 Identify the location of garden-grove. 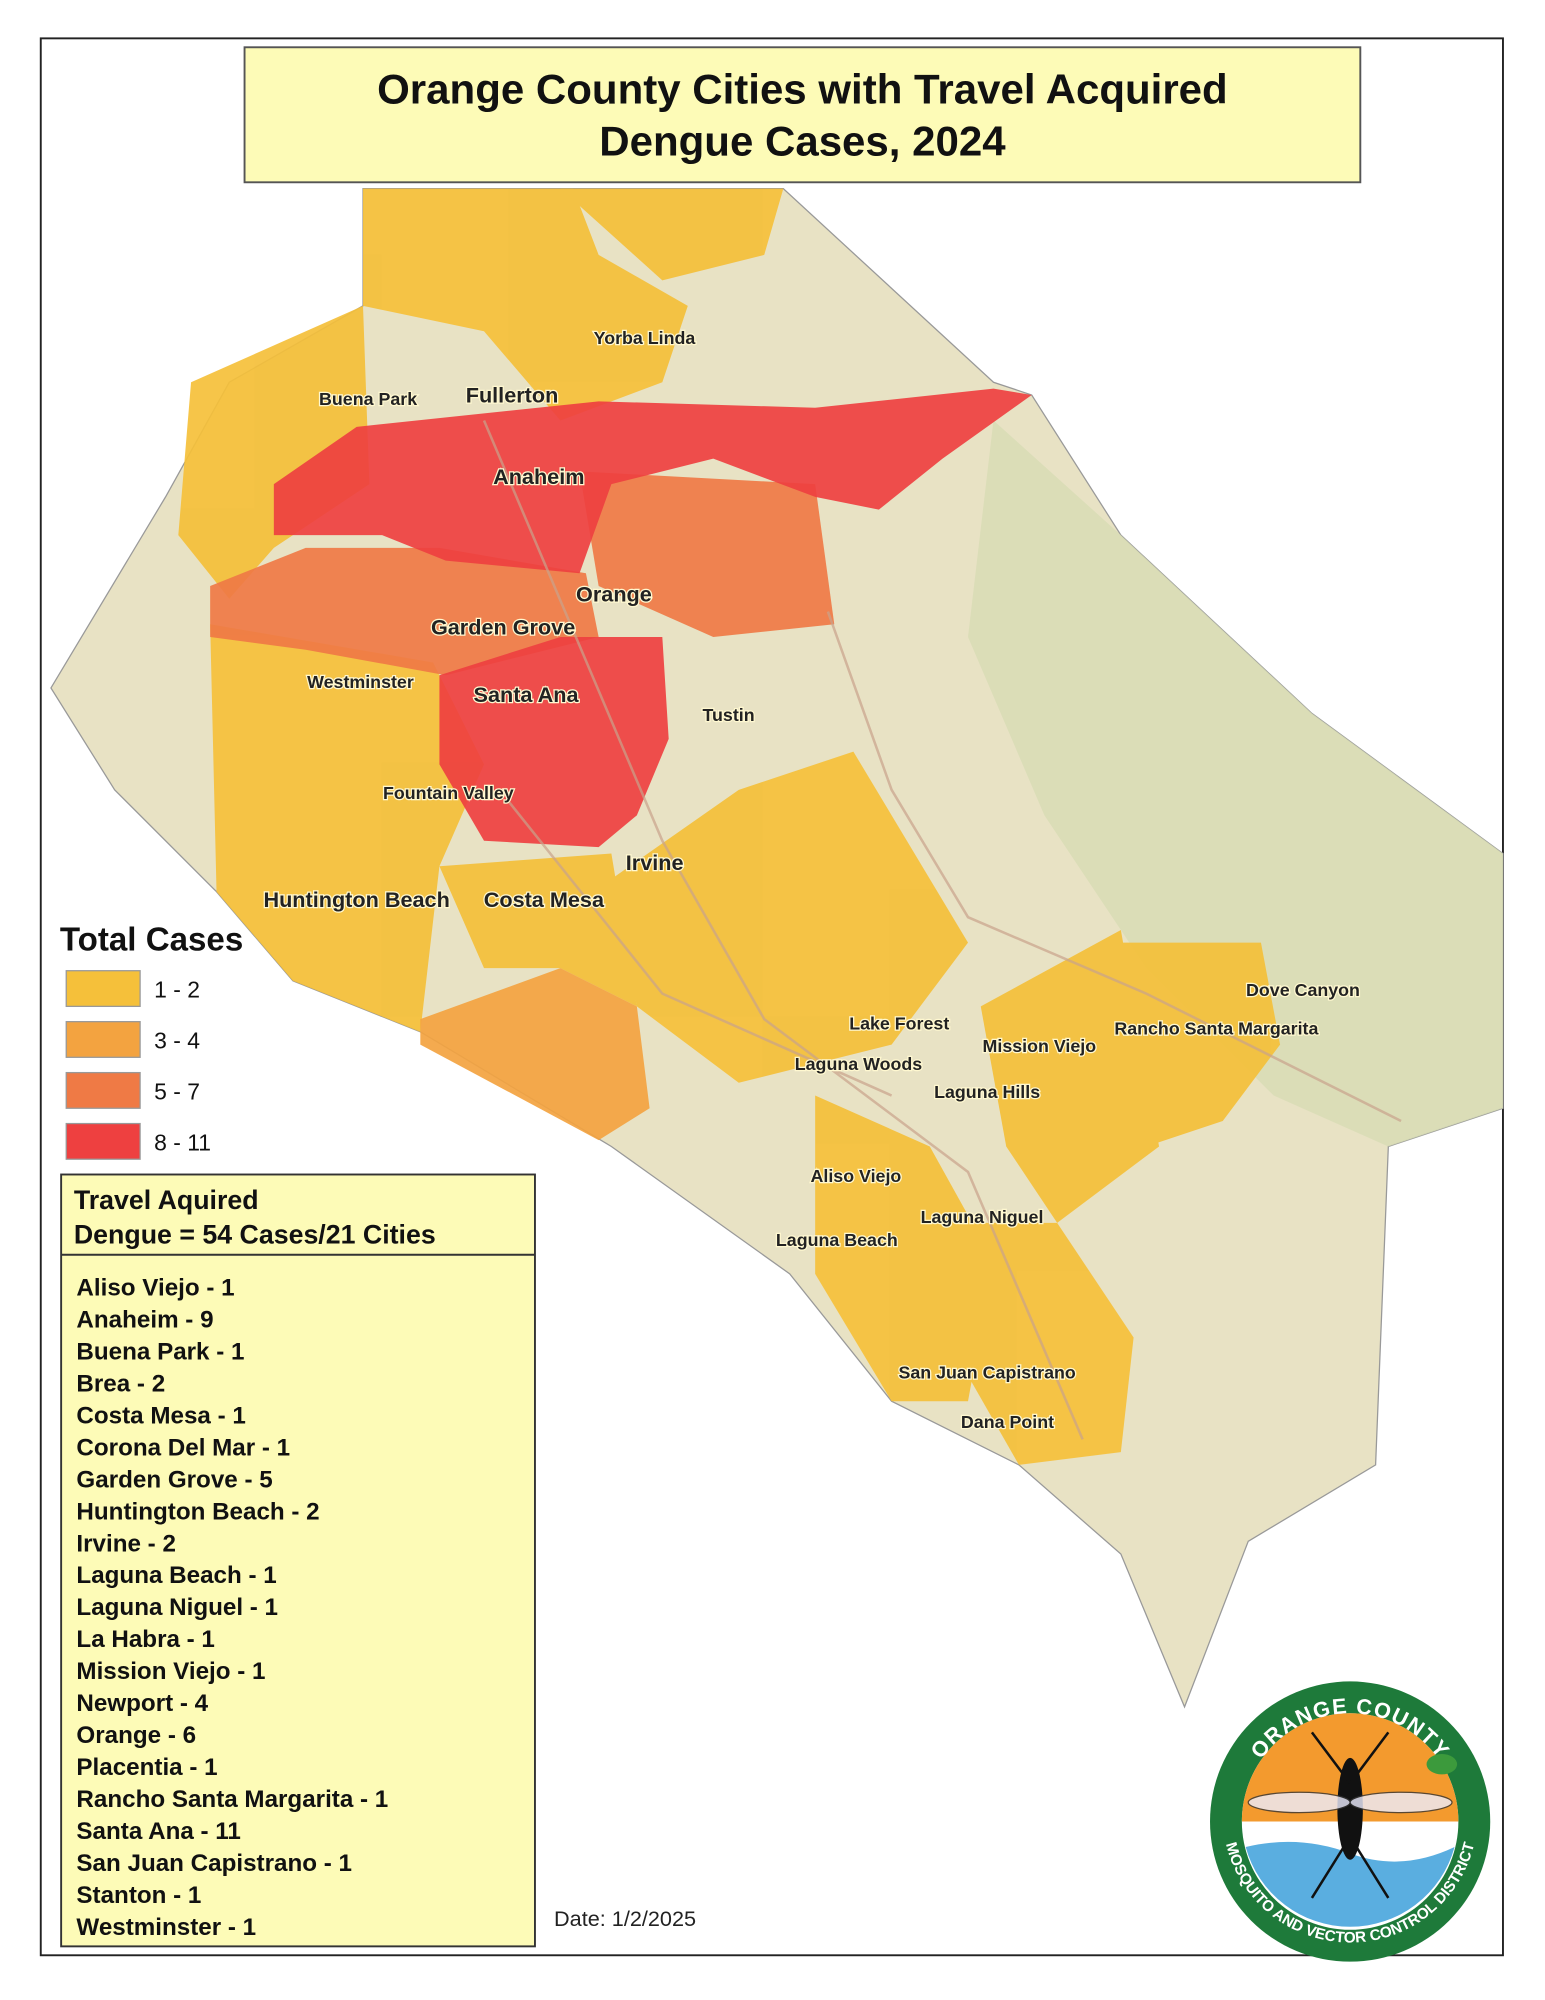
(404, 611).